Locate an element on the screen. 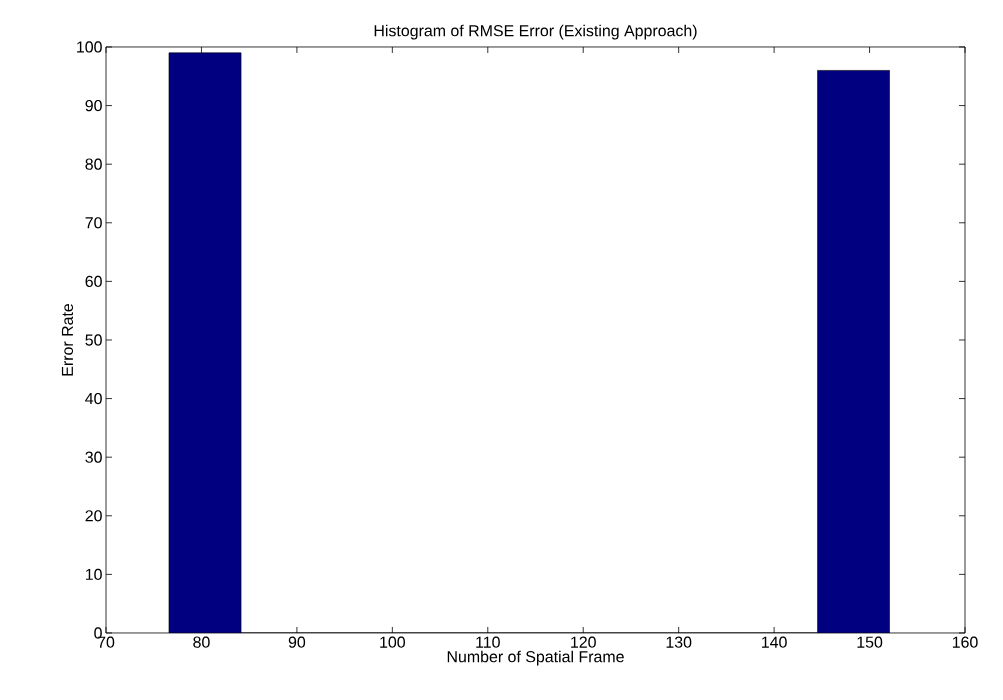 This screenshot has height=700, width=1003. y-tick-label: 90 is located at coordinates (93, 105).